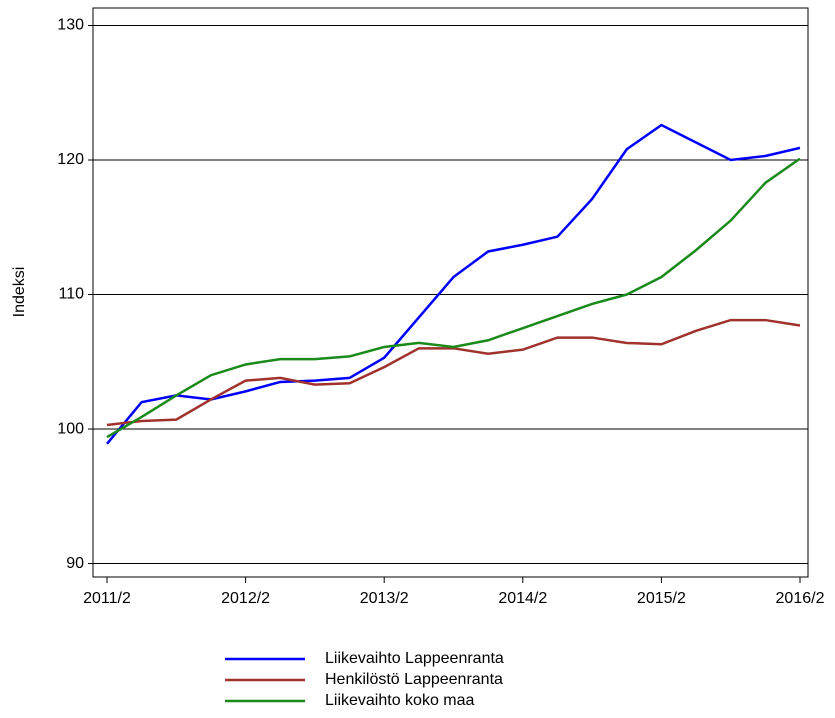  I want to click on series-line, so click(453, 372).